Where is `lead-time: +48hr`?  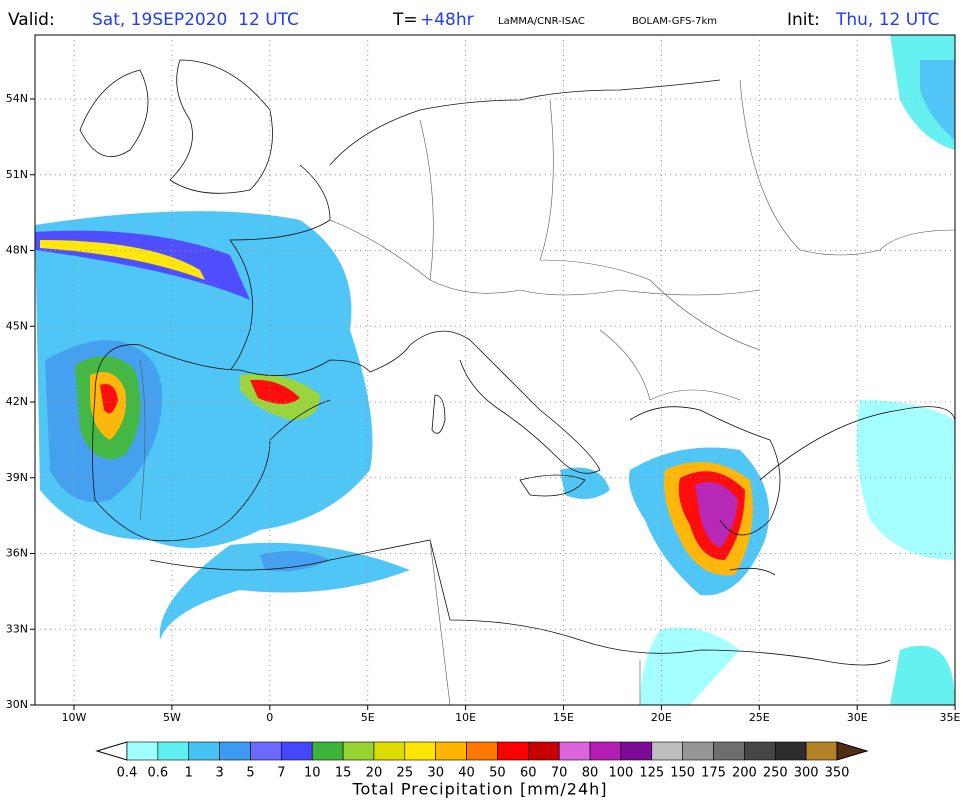
lead-time: +48hr is located at coordinates (447, 20).